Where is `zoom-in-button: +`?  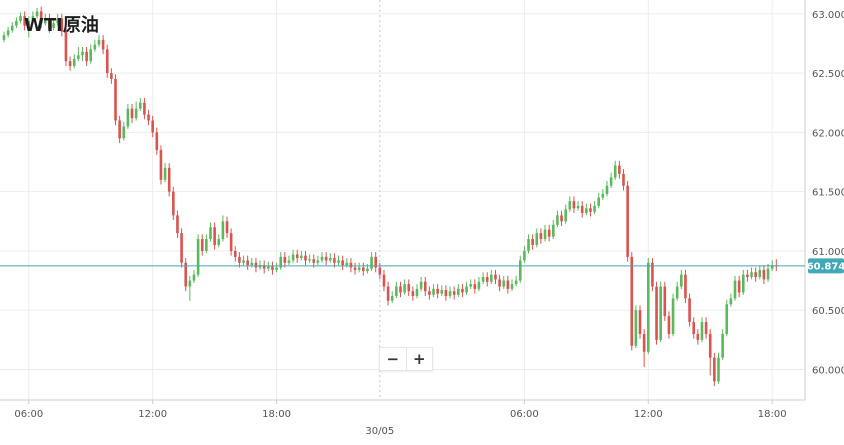
zoom-in-button: + is located at coordinates (419, 359).